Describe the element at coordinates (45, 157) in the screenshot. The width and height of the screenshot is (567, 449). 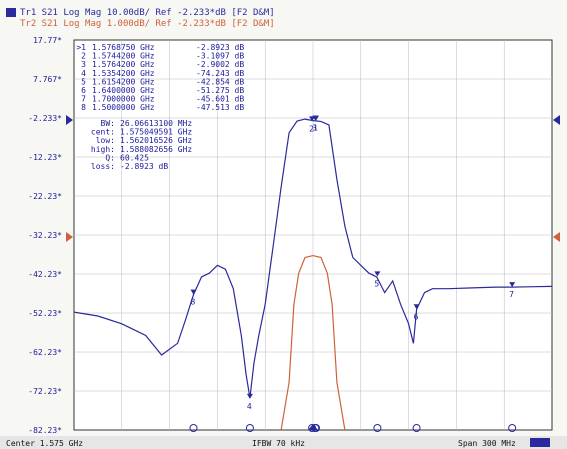
I see `y-tick-label: -12.23*` at that location.